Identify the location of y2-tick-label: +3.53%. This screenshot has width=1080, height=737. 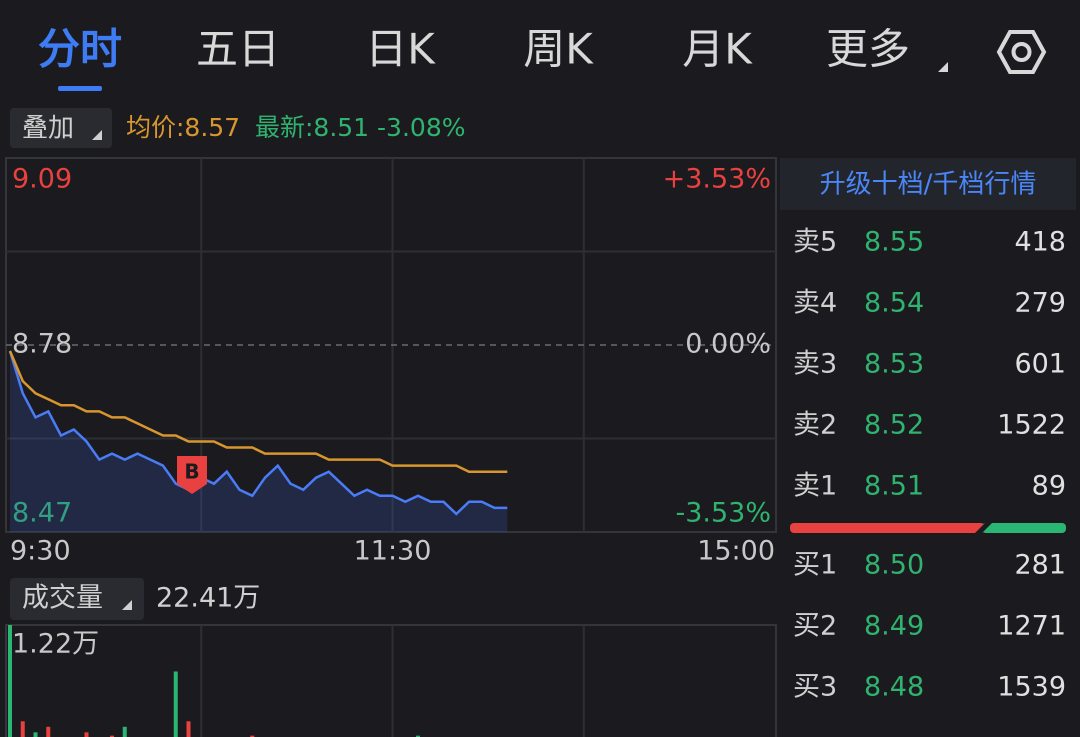
(717, 179).